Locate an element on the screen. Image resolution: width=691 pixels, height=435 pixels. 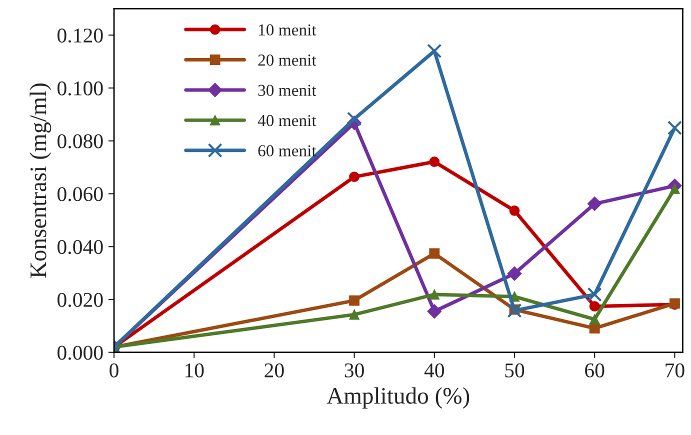
x-tick-label: 40 is located at coordinates (434, 370).